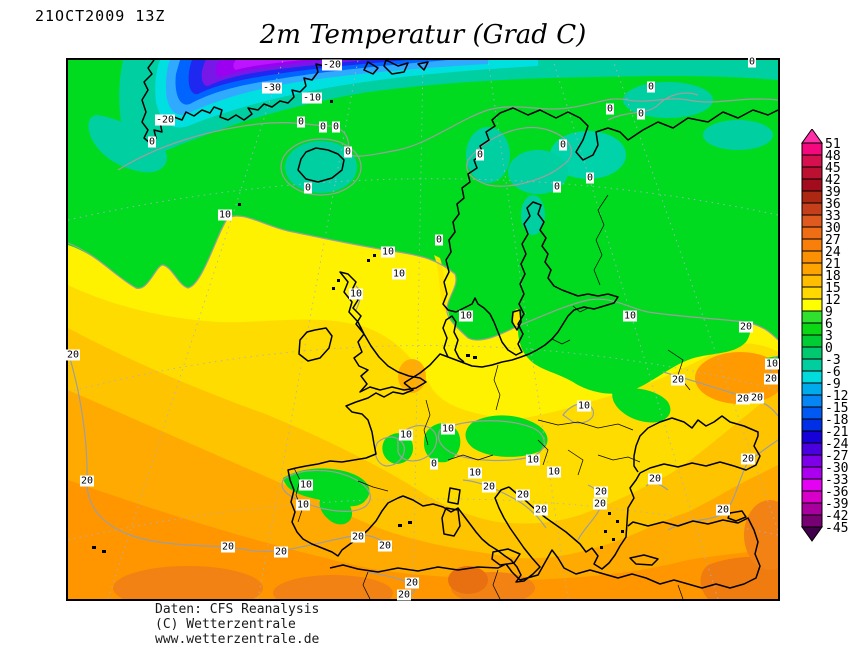 This screenshot has height=657, width=850. I want to click on colorbar-tick-label: -27, so click(836, 456).